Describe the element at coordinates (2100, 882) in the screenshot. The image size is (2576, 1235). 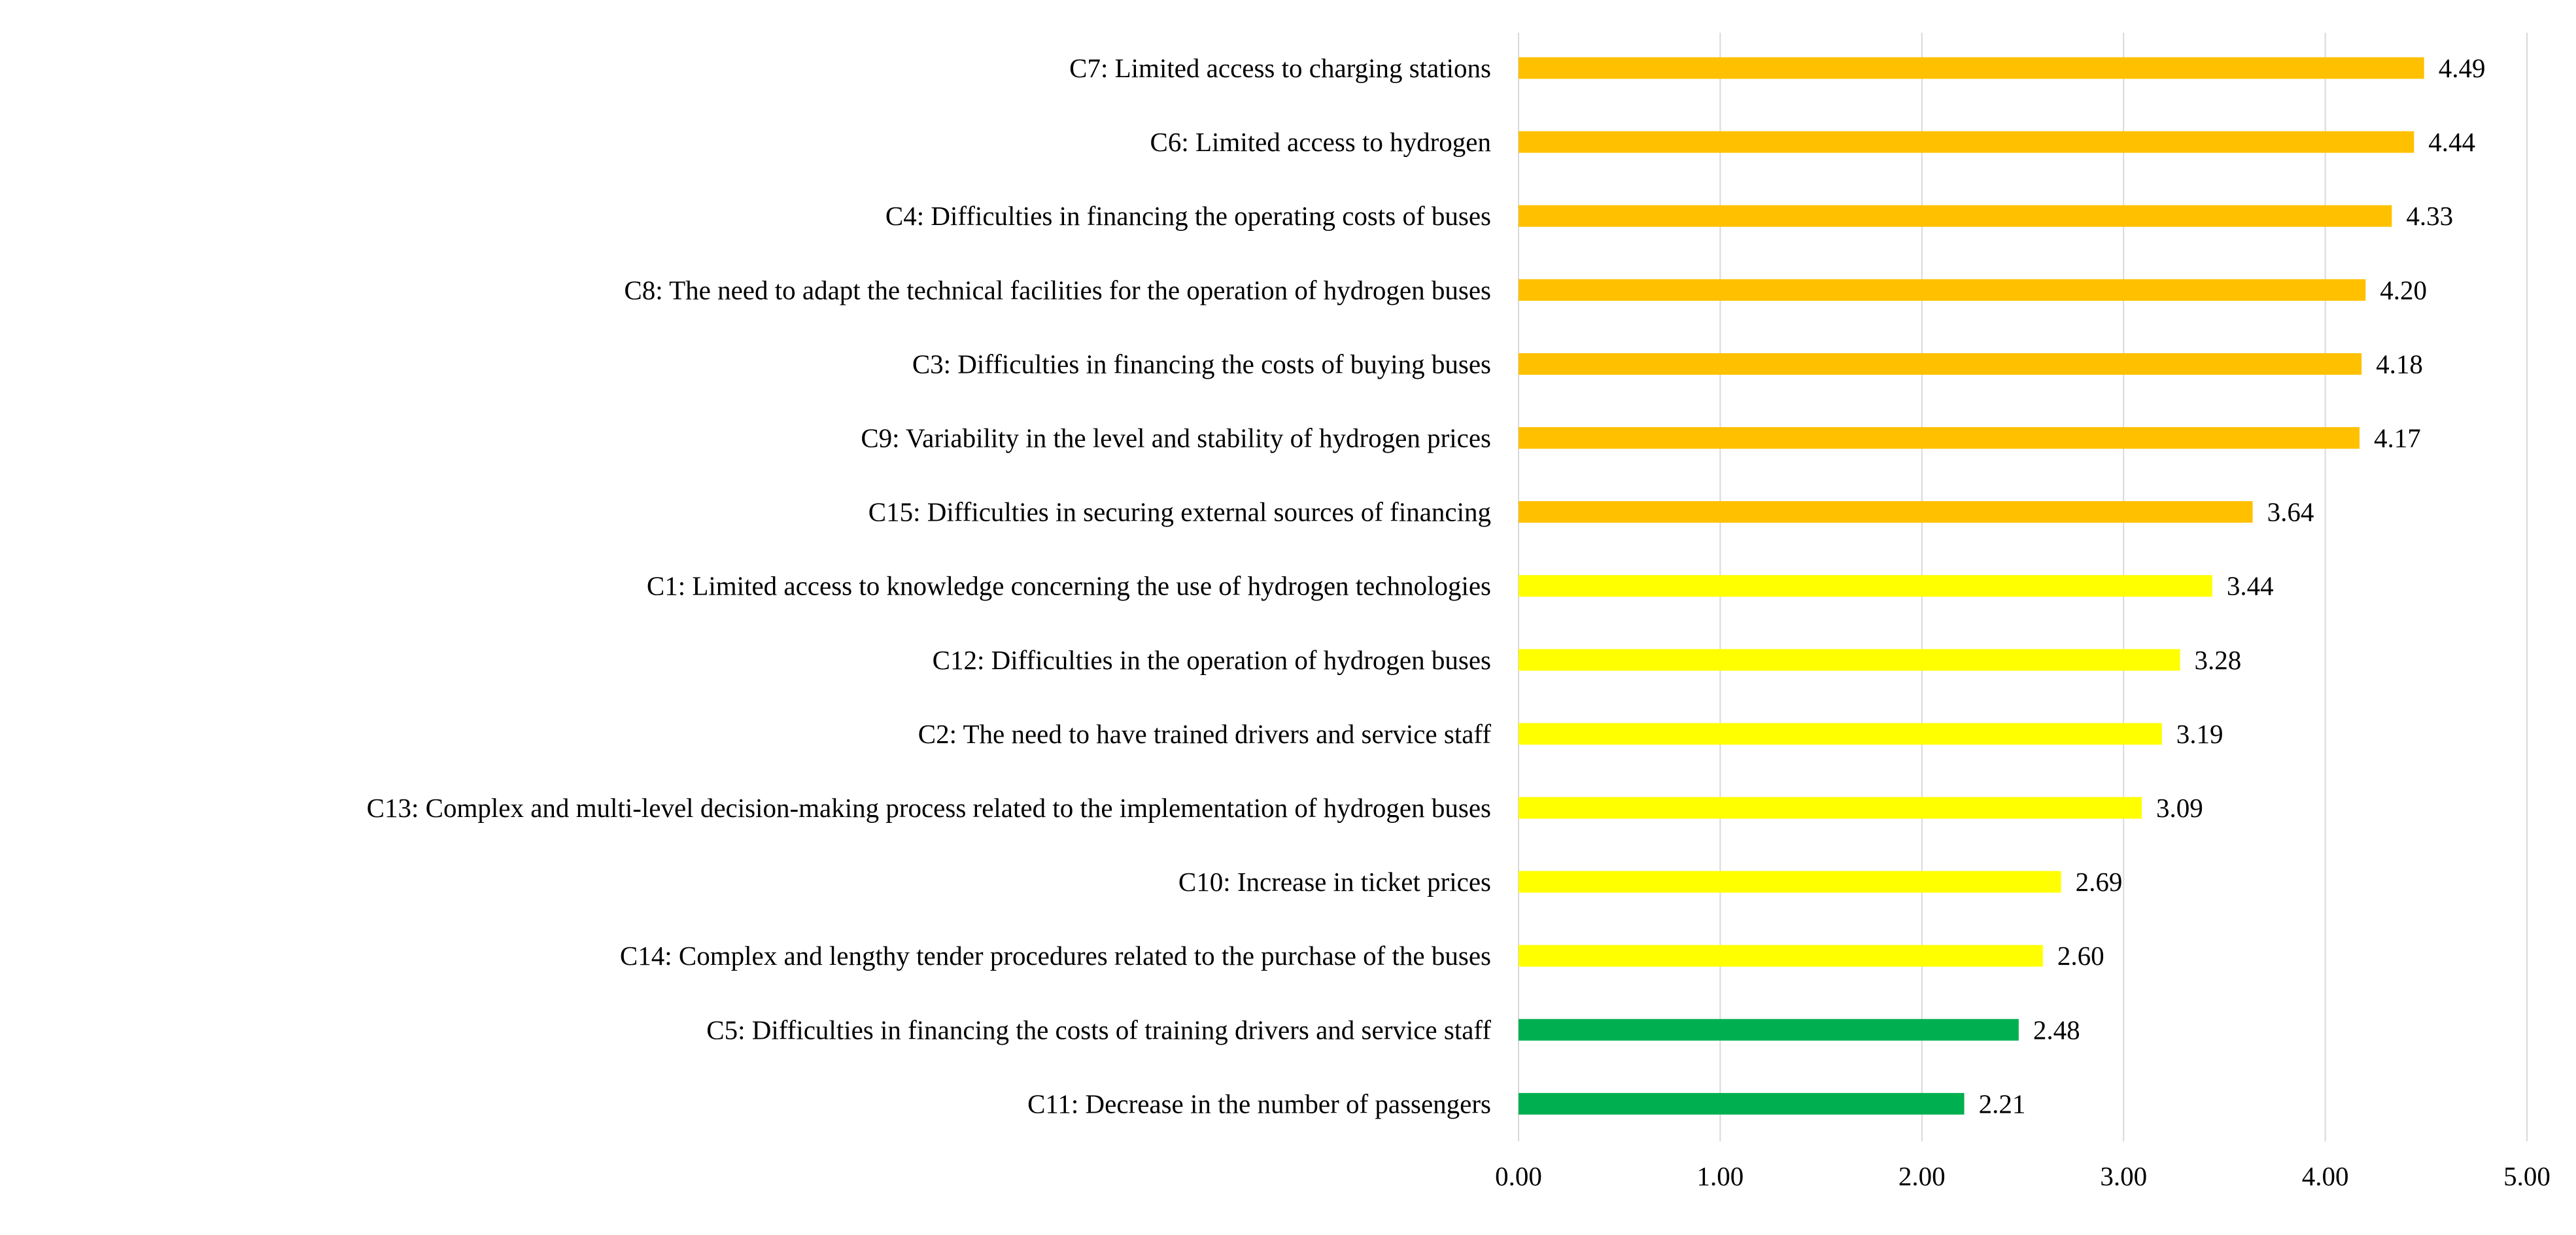
I see `value-label: 2.69` at that location.